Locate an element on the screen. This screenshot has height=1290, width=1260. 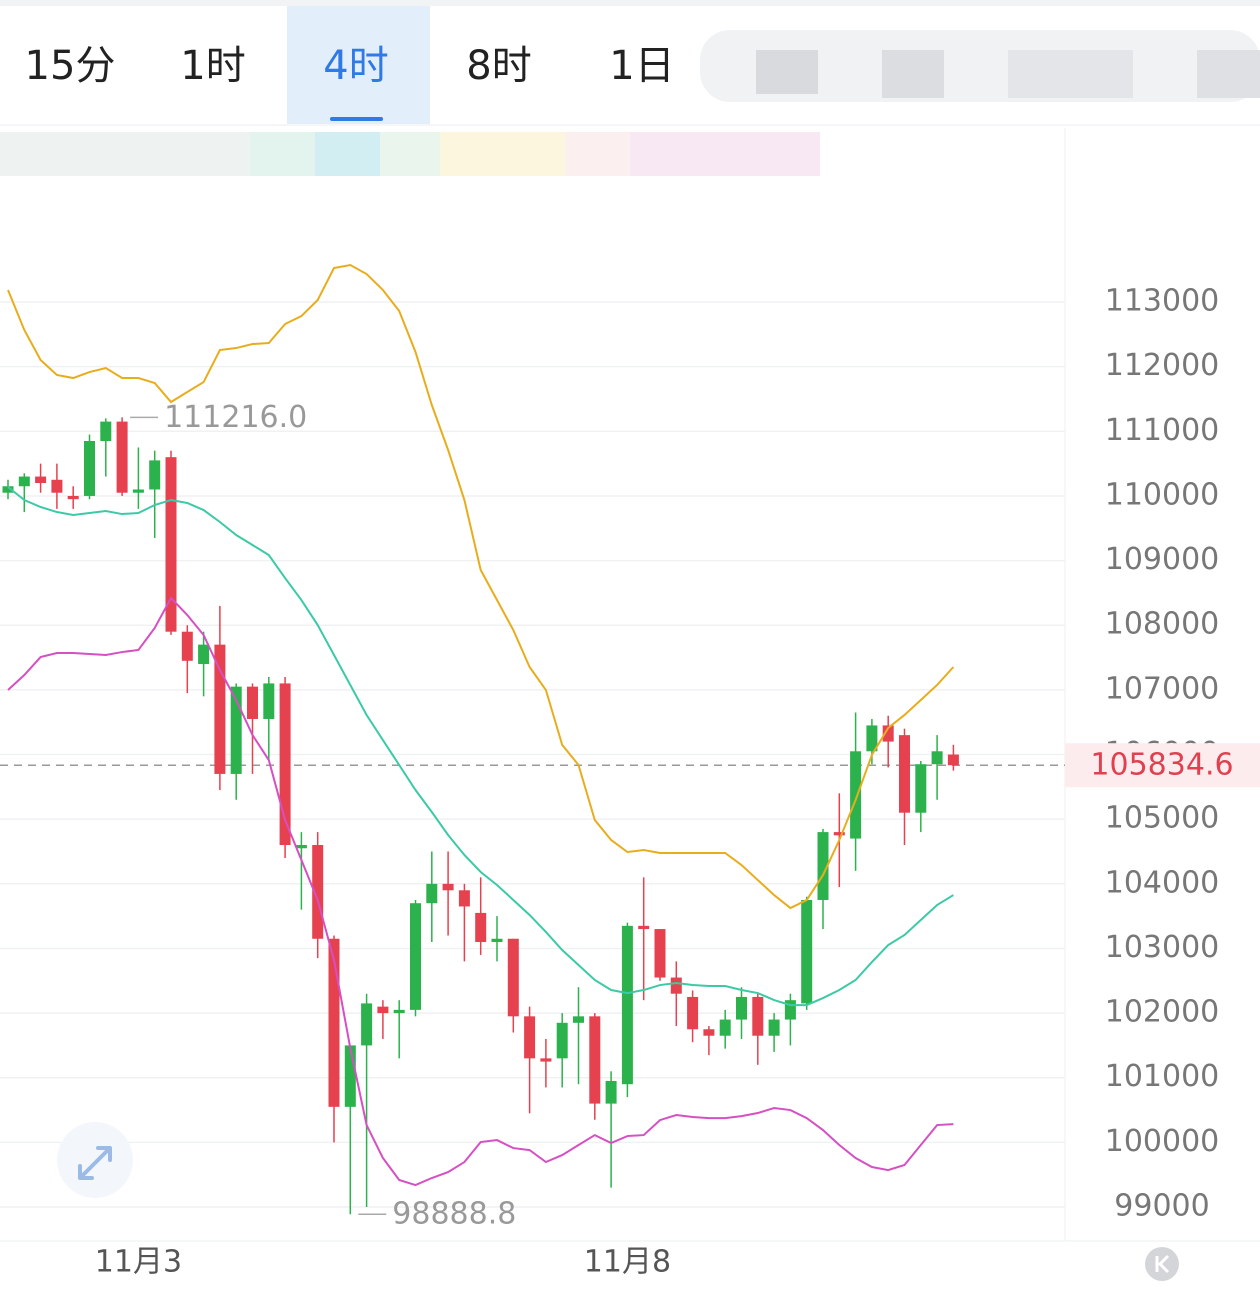
min-marker-label: 98888.8 is located at coordinates (454, 1214).